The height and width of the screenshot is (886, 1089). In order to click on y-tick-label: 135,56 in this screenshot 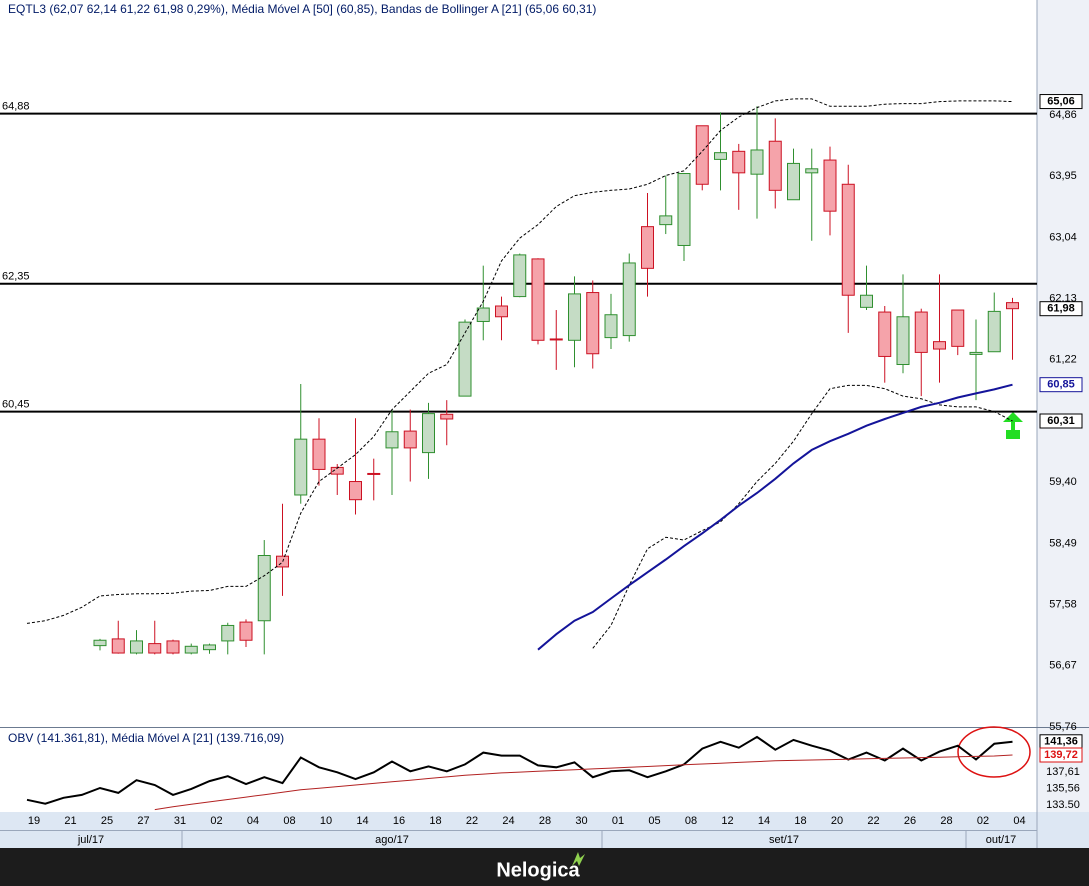, I will do `click(1063, 788)`.